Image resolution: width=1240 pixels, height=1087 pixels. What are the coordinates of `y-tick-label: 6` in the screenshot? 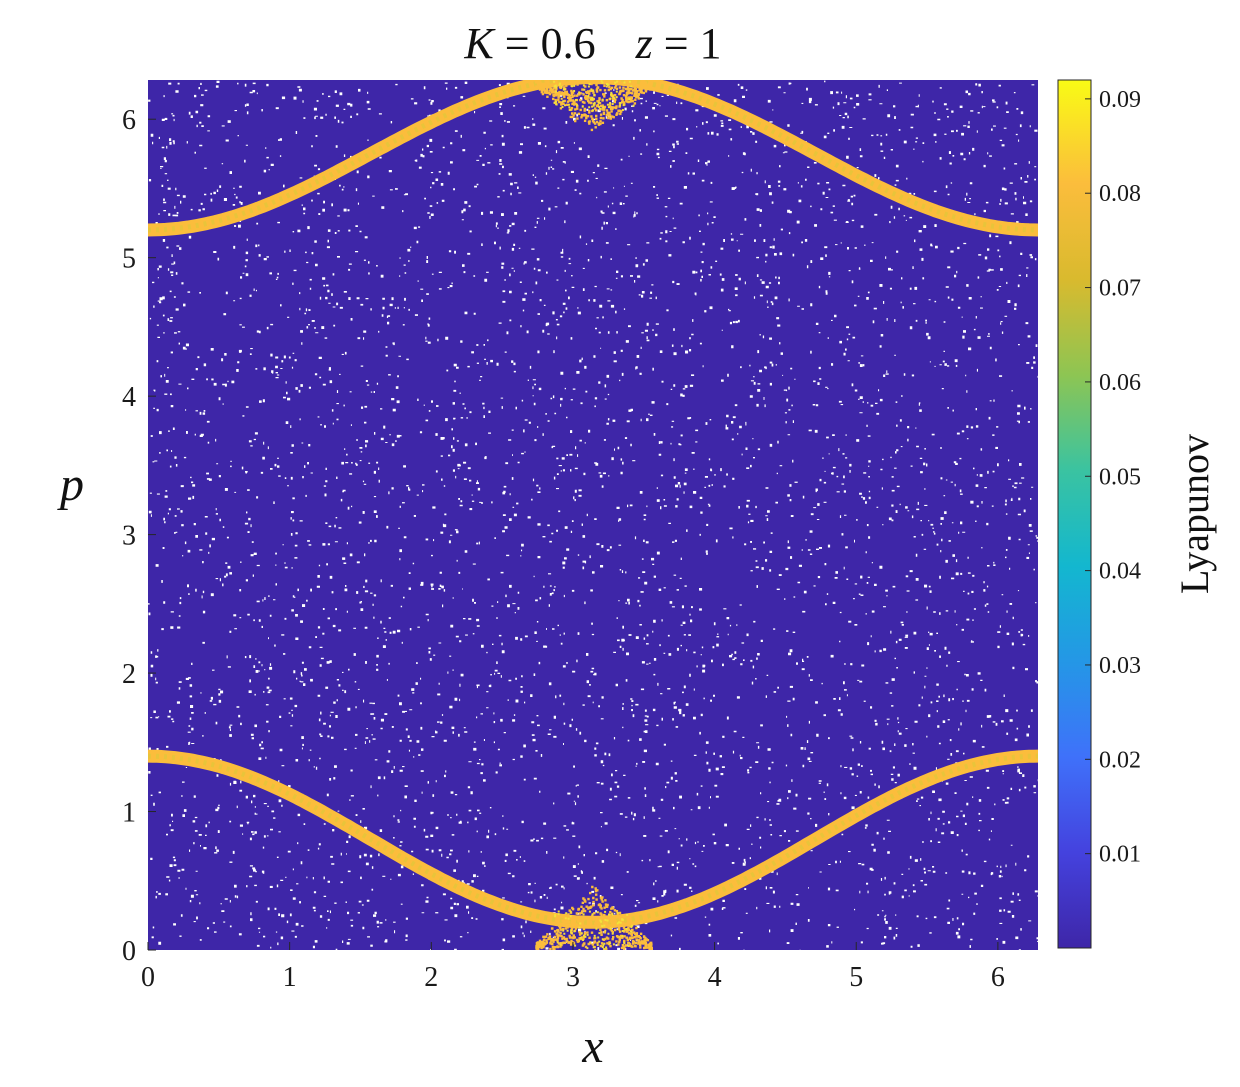 It's located at (129, 120).